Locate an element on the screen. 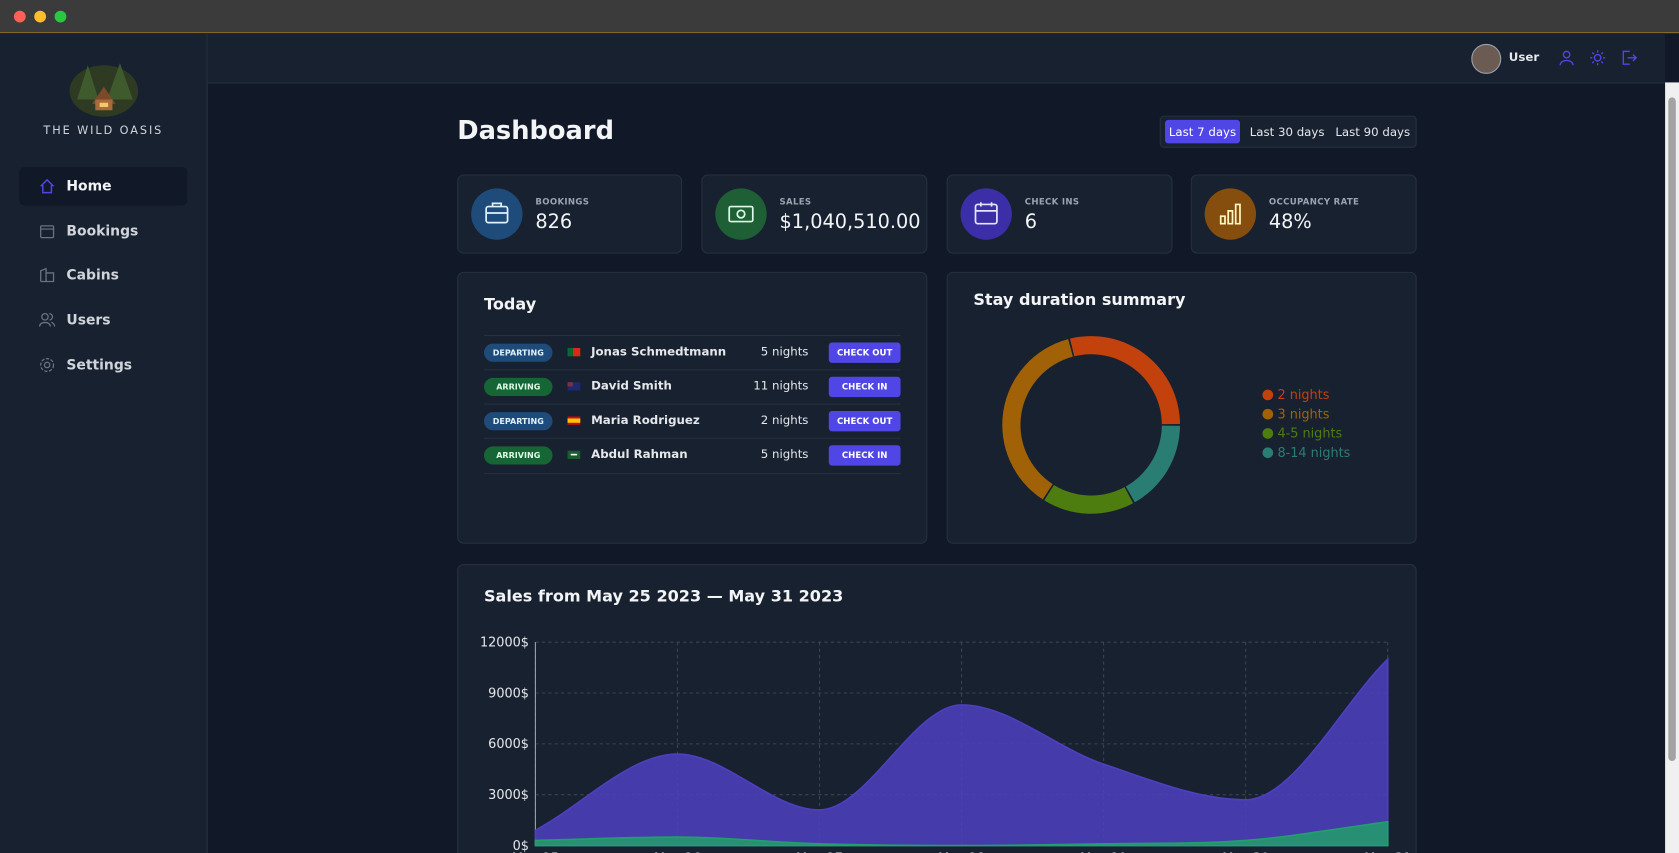  filter-button: Last 90 days is located at coordinates (1373, 131).